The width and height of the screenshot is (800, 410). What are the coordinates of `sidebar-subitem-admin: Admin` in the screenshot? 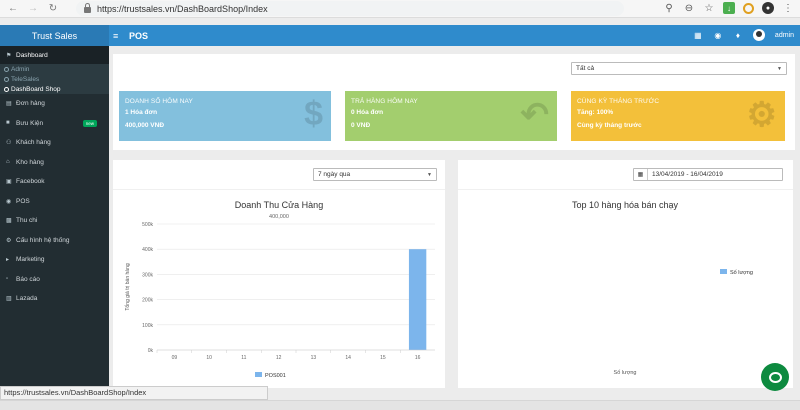 It's located at (54, 69).